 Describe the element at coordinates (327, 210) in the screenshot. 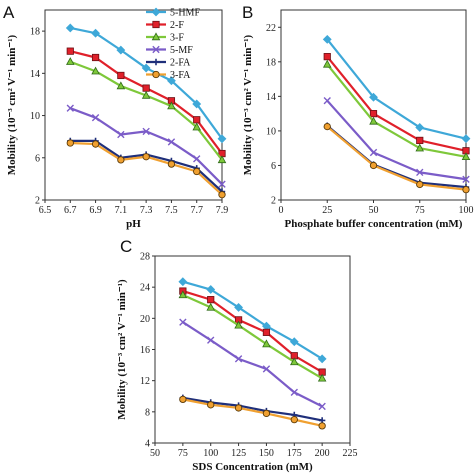

I see `panel-b-x-tick-label: 25` at that location.